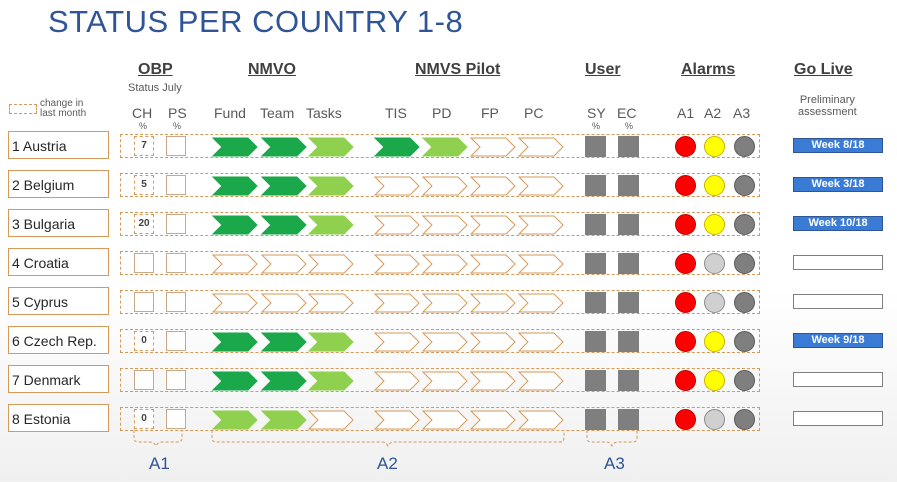 This screenshot has height=482, width=897. What do you see at coordinates (490, 113) in the screenshot?
I see `col-fp: FP` at bounding box center [490, 113].